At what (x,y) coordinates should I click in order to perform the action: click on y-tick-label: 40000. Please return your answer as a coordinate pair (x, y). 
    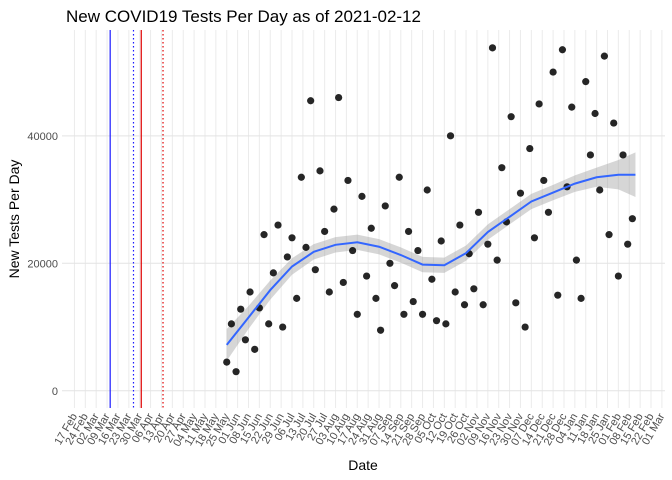
    Looking at the image, I should click on (42, 137).